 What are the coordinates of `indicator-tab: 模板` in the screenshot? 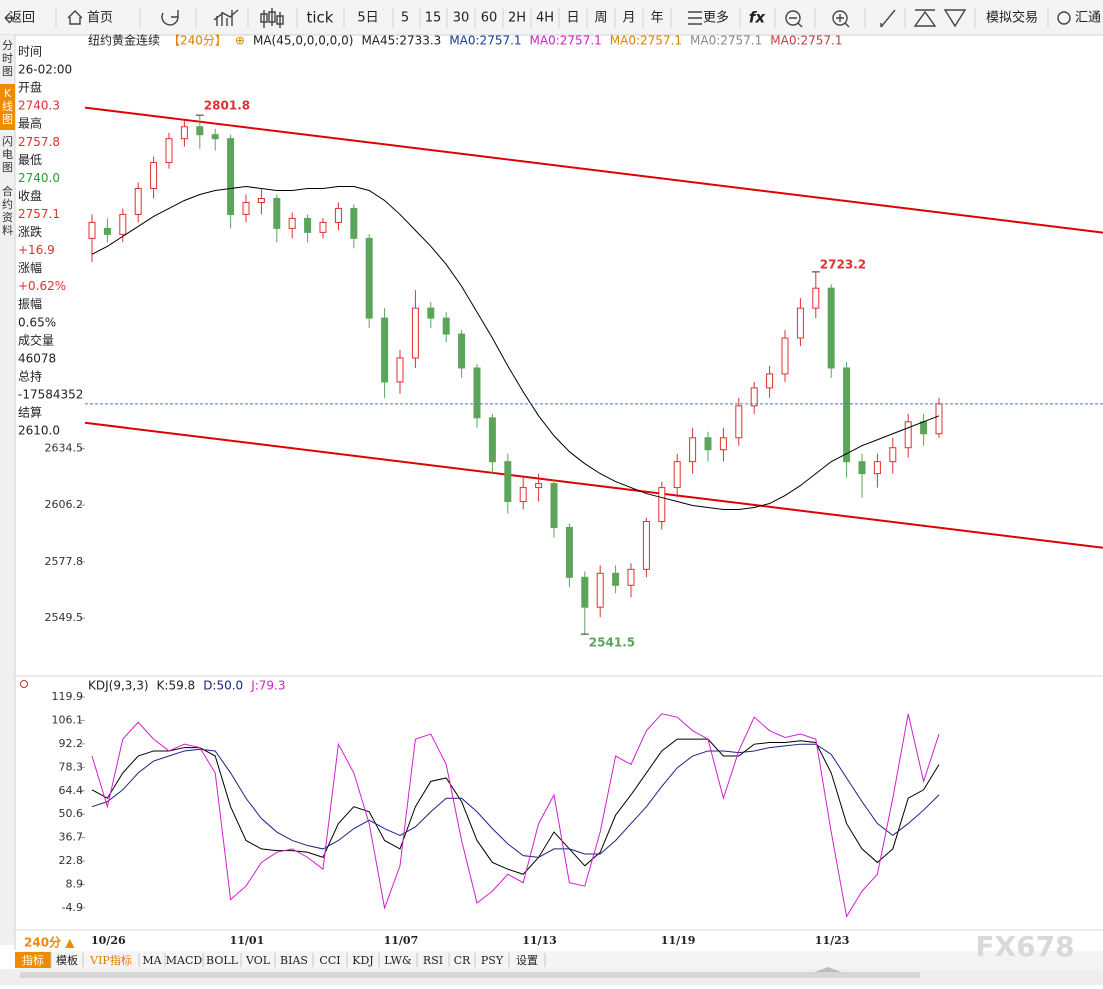 It's located at (67, 960).